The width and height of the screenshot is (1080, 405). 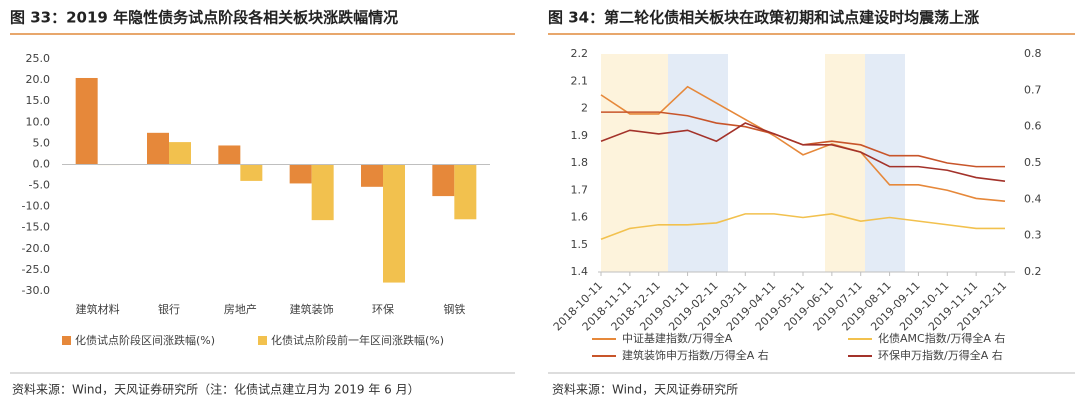 I want to click on x-tick-label: 建筑装饰, so click(x=312, y=309).